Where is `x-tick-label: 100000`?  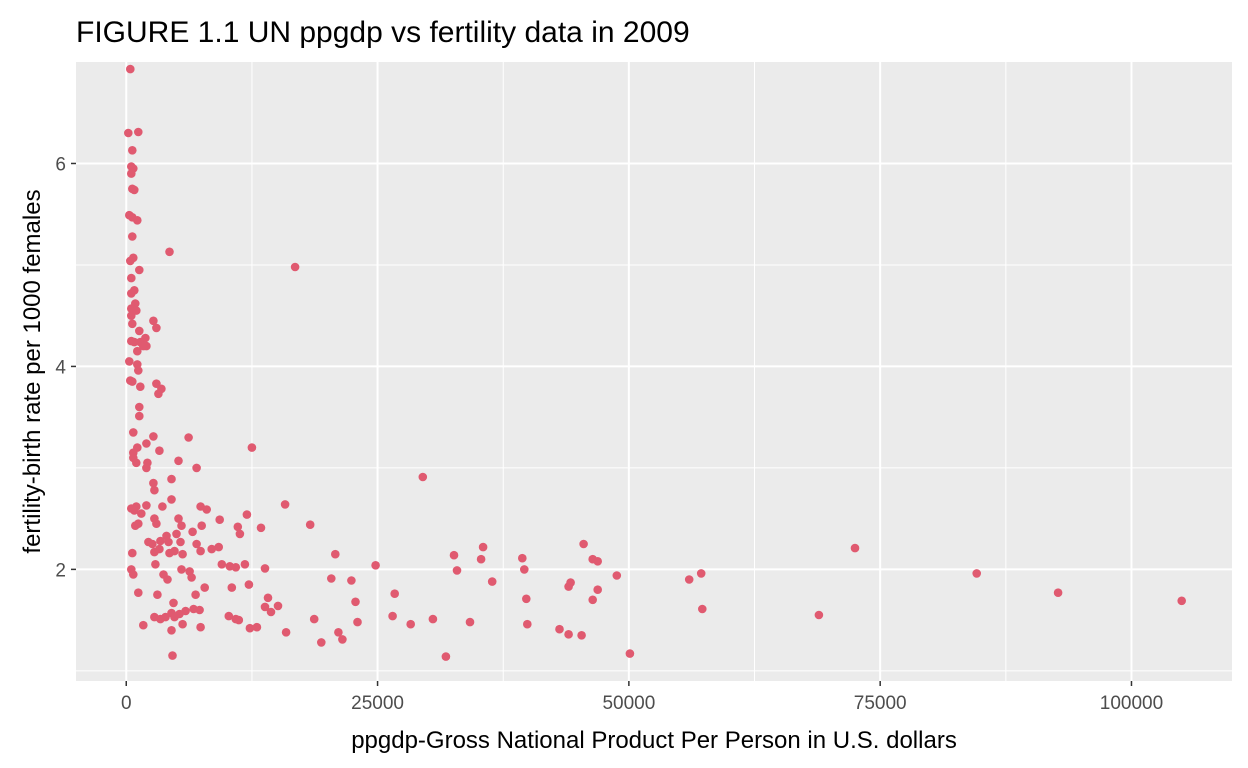 x-tick-label: 100000 is located at coordinates (1131, 703).